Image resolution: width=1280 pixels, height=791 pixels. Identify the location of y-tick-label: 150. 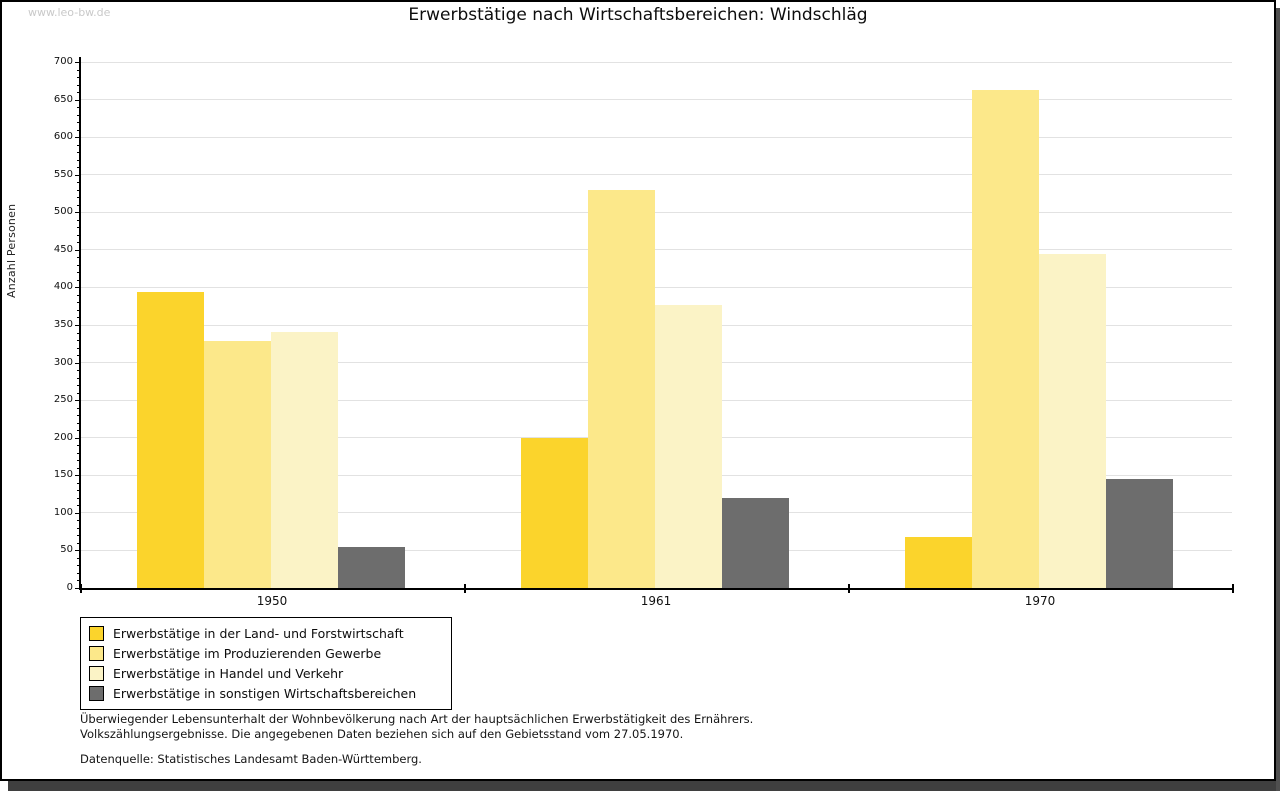
(63, 475).